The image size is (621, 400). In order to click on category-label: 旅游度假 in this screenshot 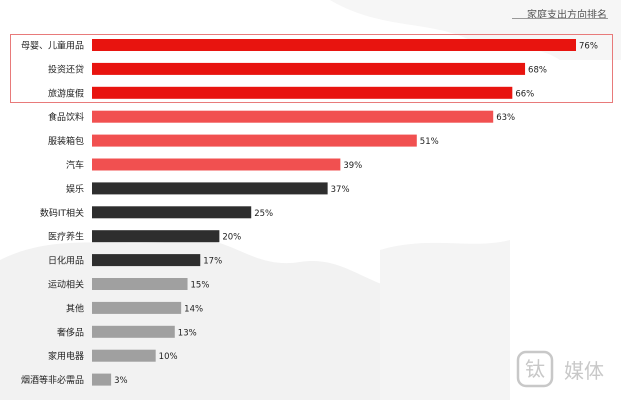, I will do `click(66, 93)`.